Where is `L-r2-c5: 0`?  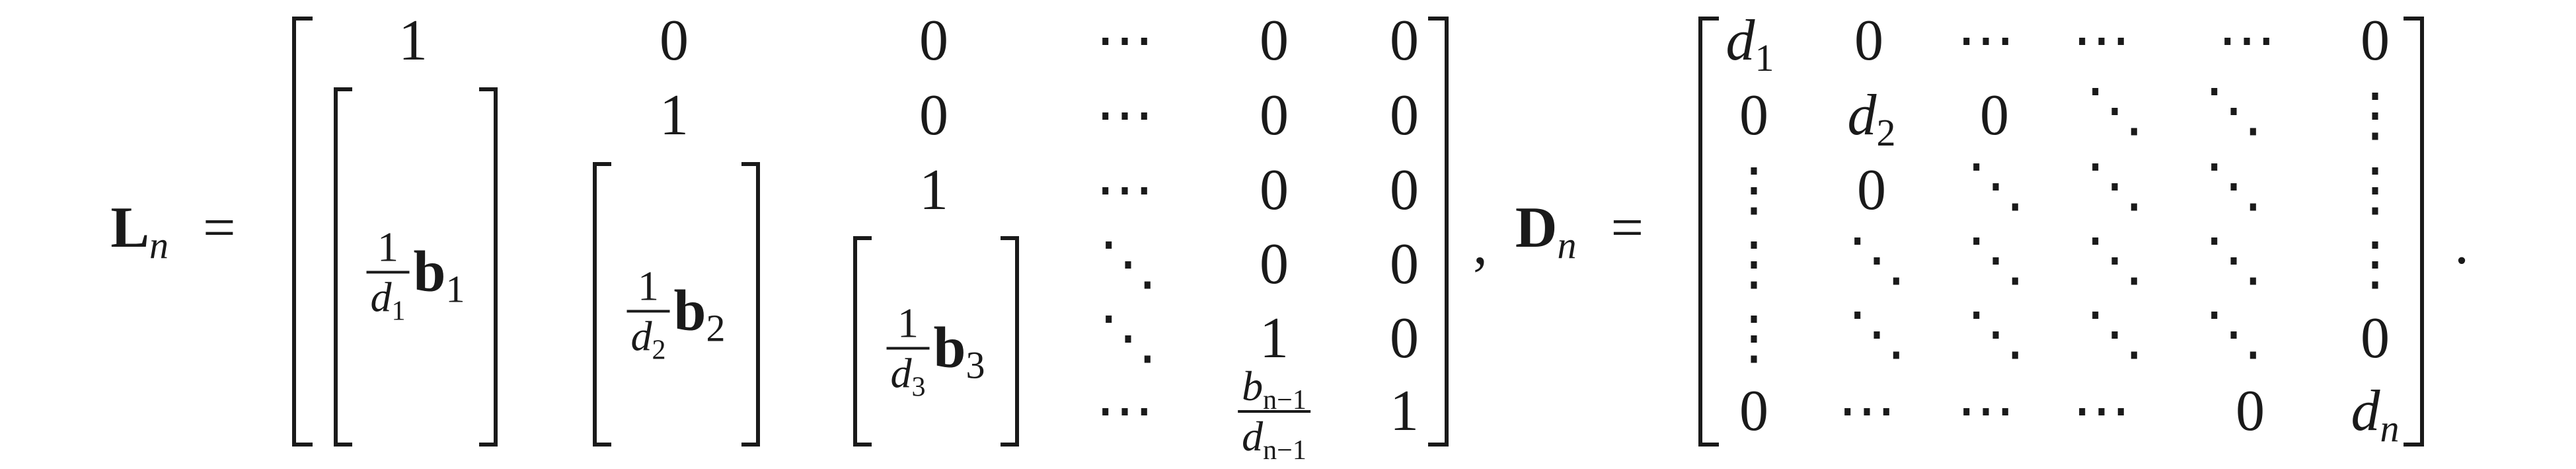 L-r2-c5: 0 is located at coordinates (1274, 115).